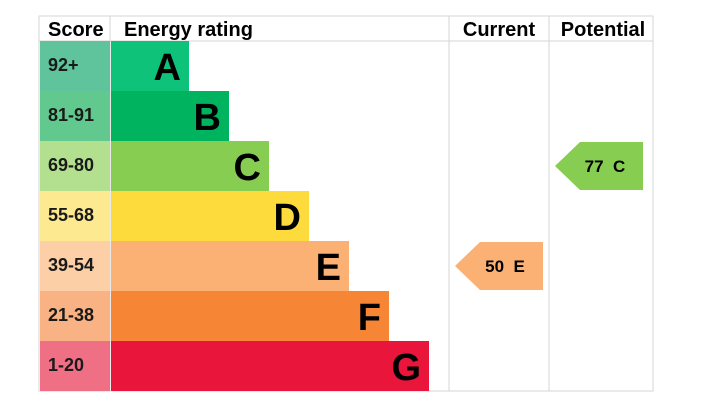 This screenshot has height=411, width=718. Describe the element at coordinates (66, 365) in the screenshot. I see `score-range-g: 1-20` at that location.